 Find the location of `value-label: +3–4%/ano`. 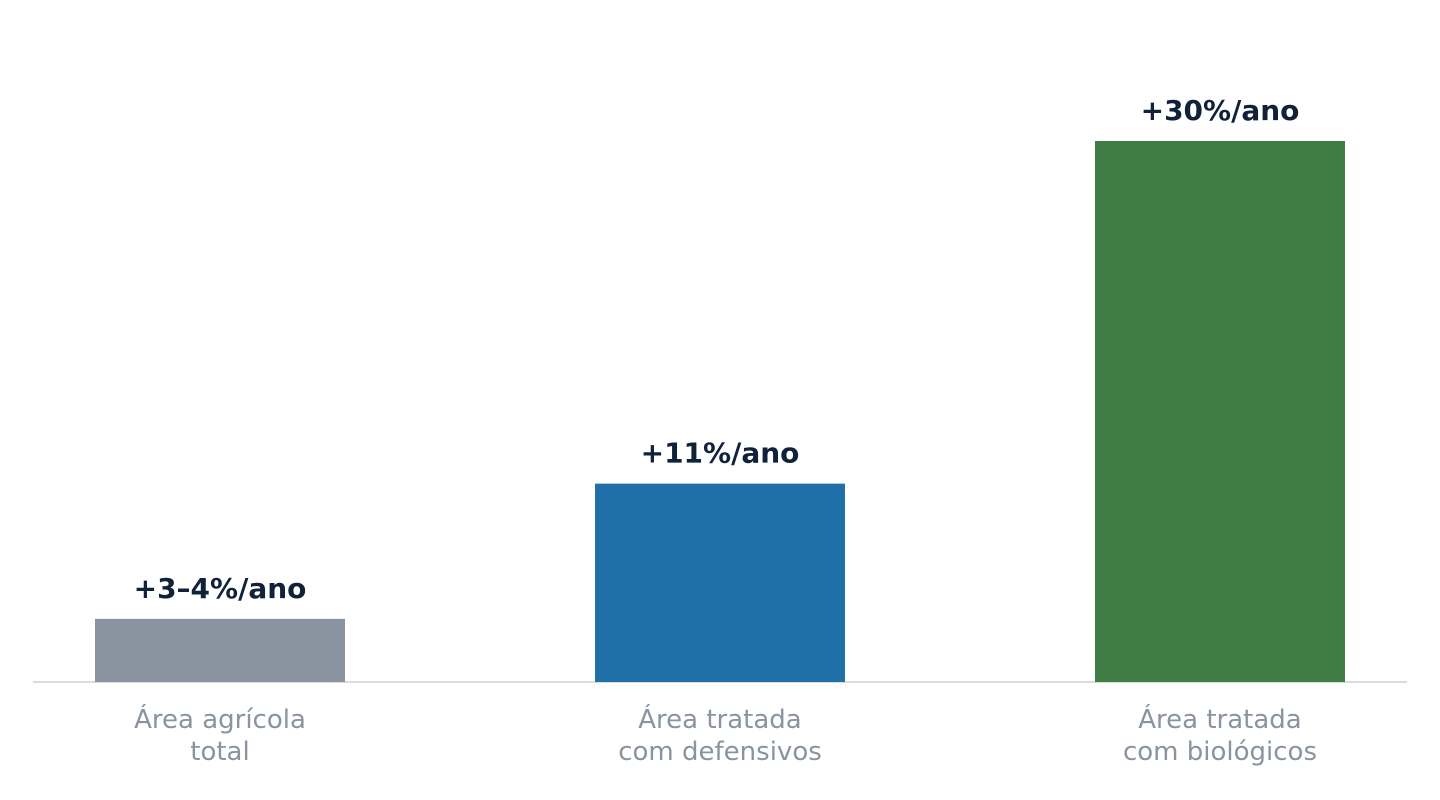

value-label: +3–4%/ano is located at coordinates (220, 588).